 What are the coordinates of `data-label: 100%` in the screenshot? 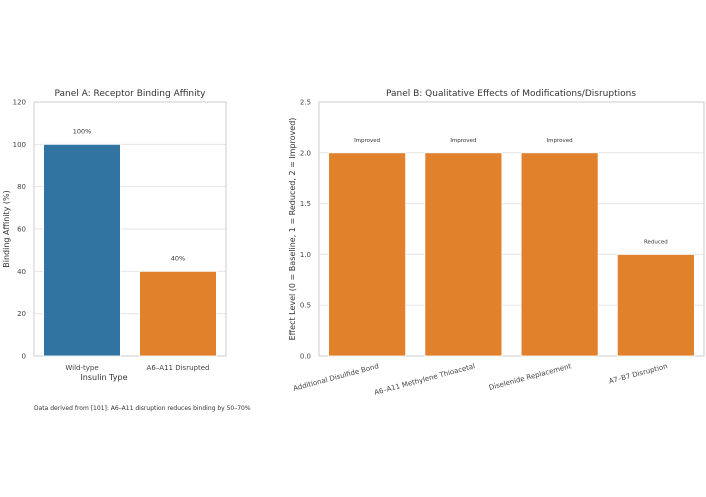 It's located at (82, 131).